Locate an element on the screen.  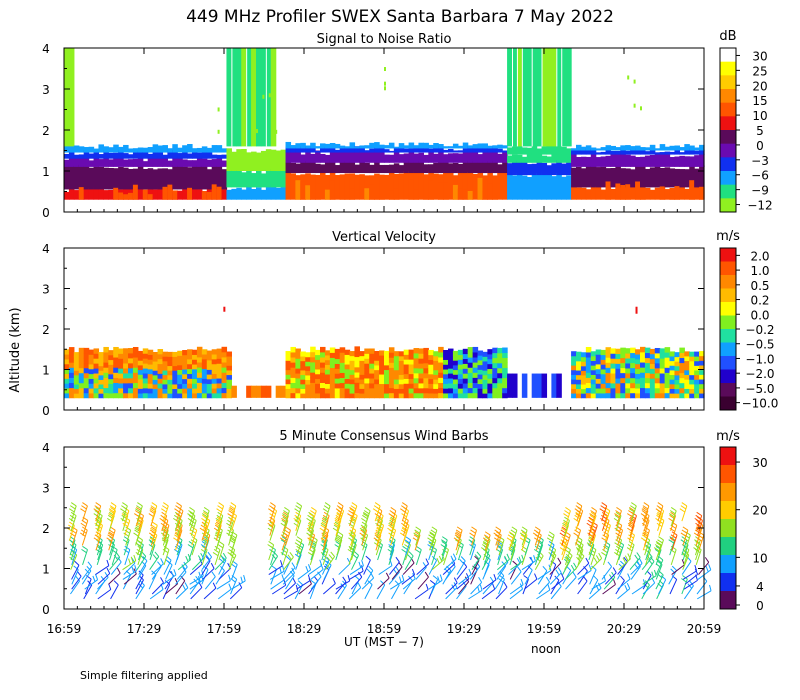
colorbar-label: 0 is located at coordinates (760, 146).